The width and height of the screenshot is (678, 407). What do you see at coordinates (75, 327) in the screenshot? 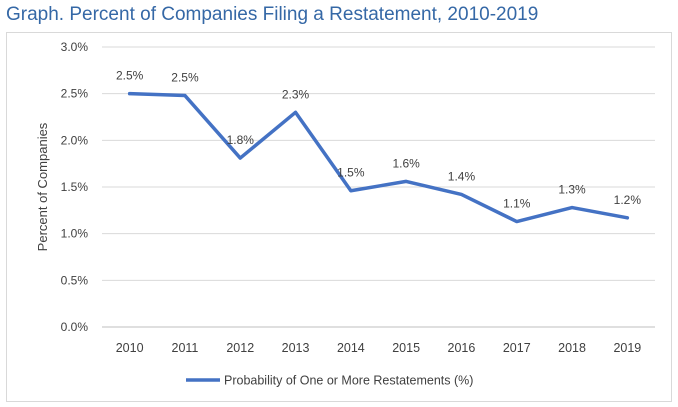
I see `y-tick-label: 0.0%` at bounding box center [75, 327].